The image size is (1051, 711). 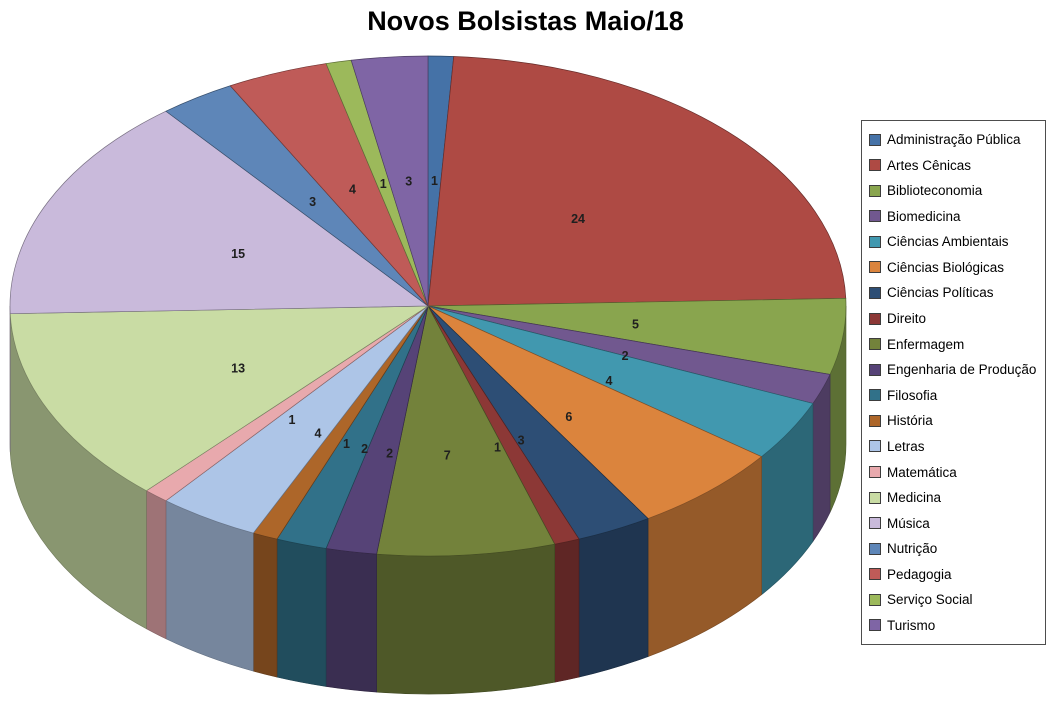 I want to click on legend-label: Nutrição, so click(x=912, y=549).